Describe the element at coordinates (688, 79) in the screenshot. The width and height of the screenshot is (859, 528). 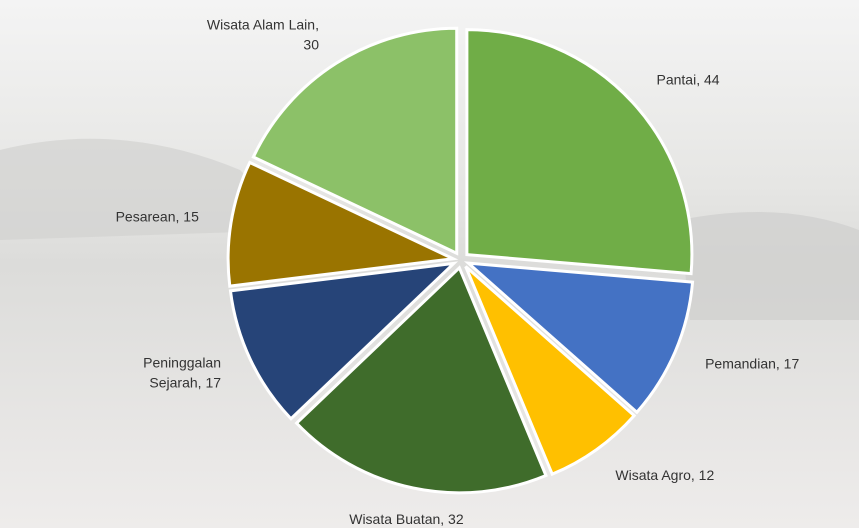
I see `data-label: Pantai, 44` at that location.